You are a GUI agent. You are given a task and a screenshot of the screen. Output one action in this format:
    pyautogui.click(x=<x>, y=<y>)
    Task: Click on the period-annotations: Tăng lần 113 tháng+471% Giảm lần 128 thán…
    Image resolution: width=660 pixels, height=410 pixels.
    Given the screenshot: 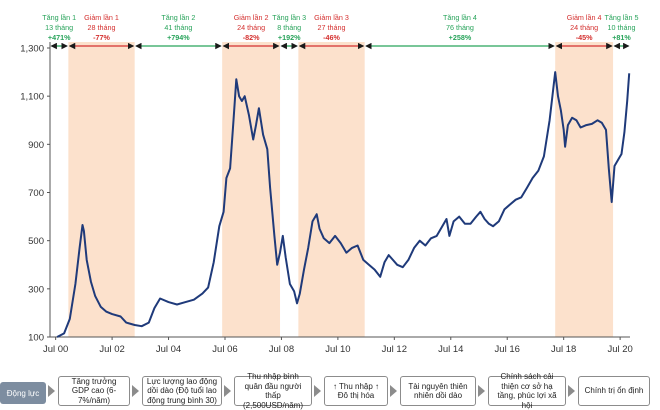 What is the action you would take?
    pyautogui.click(x=340, y=31)
    